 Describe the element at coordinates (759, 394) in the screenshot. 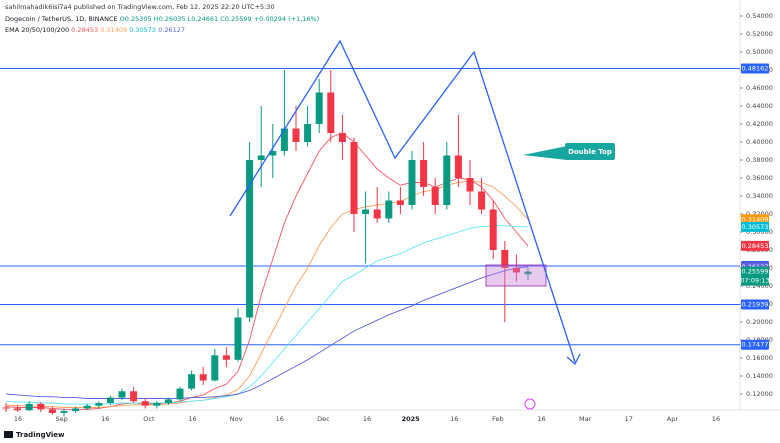

I see `y-tick-label: 0.12000` at that location.